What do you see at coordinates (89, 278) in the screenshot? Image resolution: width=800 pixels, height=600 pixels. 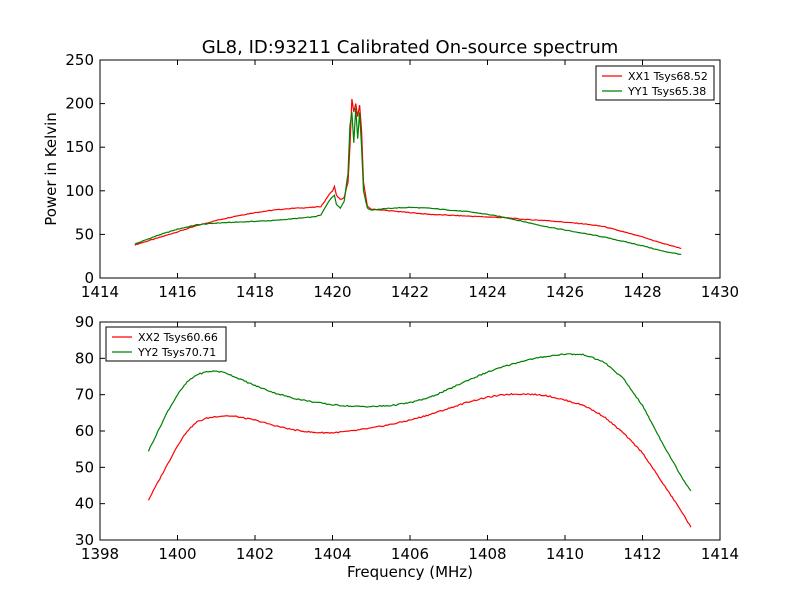 I see `y-tick-label: 0` at bounding box center [89, 278].